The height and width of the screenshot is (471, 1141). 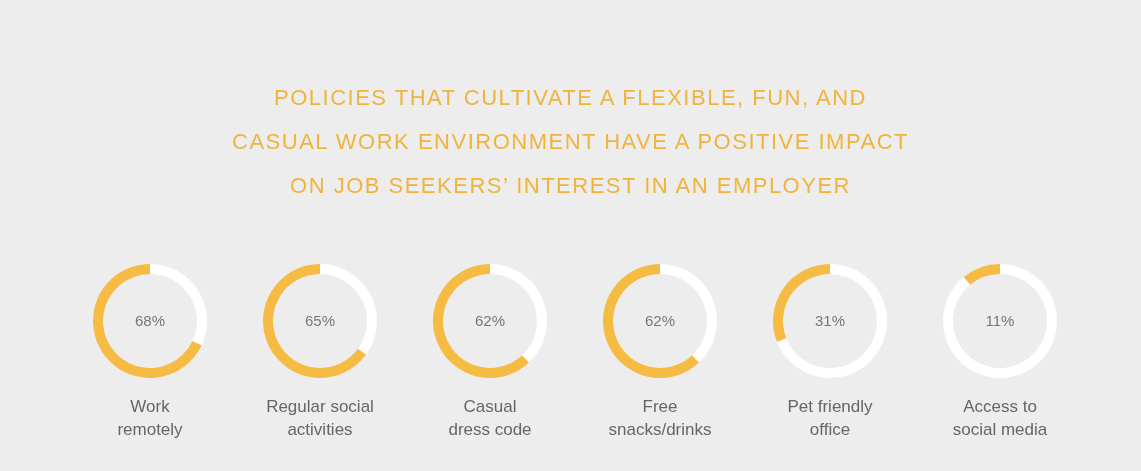 I want to click on data-label: 11%, so click(x=1000, y=320).